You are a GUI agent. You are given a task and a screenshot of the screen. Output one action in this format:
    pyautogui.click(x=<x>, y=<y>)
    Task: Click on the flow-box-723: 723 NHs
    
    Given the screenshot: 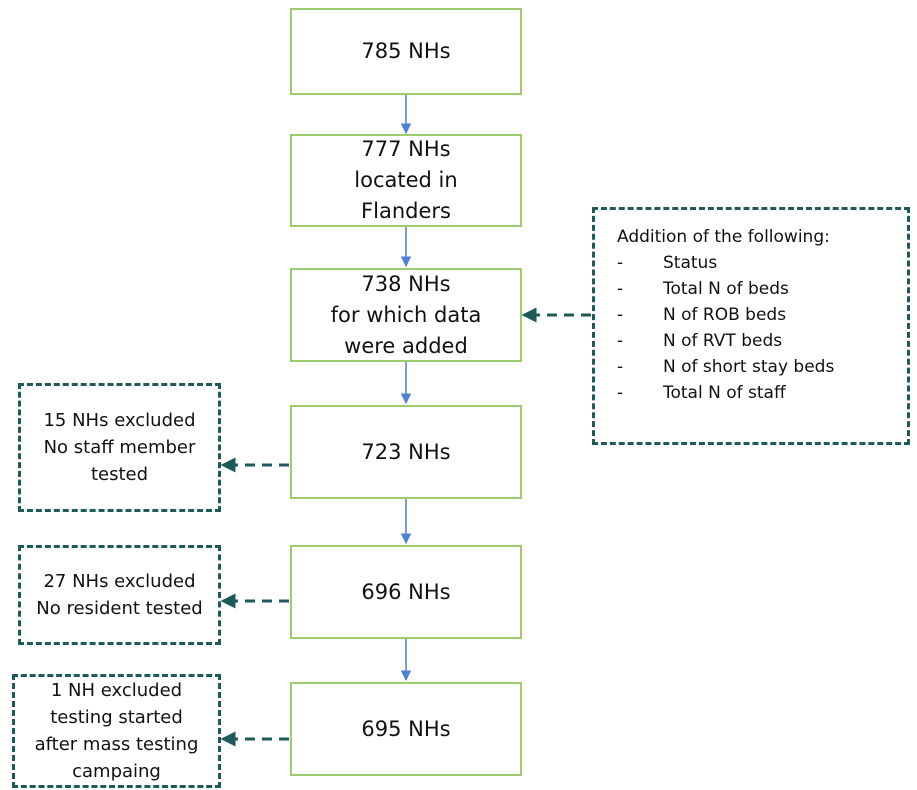 What is the action you would take?
    pyautogui.click(x=406, y=452)
    